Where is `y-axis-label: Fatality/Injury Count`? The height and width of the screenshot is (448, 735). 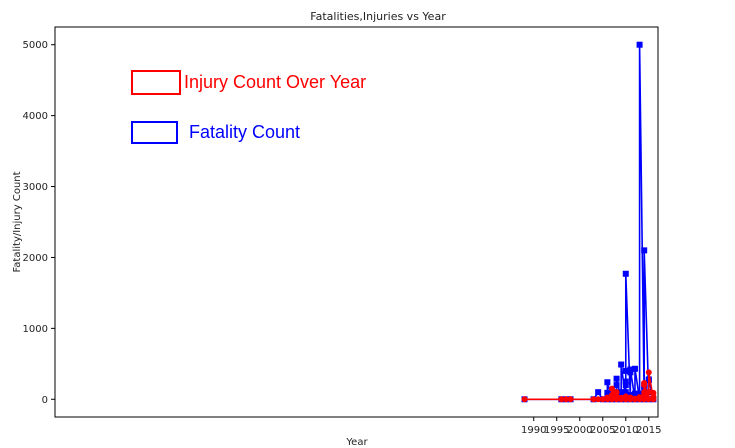 y-axis-label: Fatality/Injury Count is located at coordinates (17, 221).